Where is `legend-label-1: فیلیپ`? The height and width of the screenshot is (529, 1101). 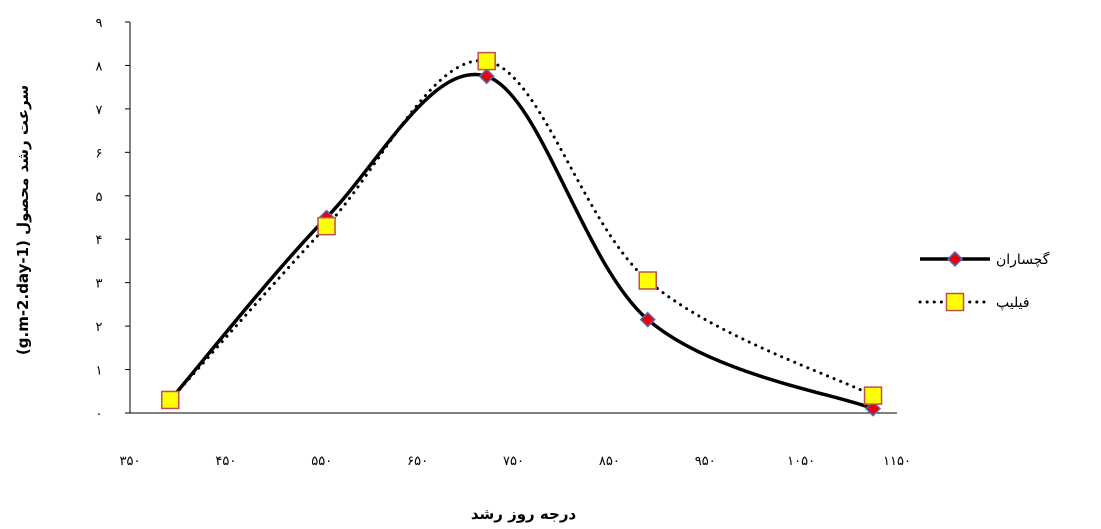
legend-label-1: فیلیپ is located at coordinates (1013, 303).